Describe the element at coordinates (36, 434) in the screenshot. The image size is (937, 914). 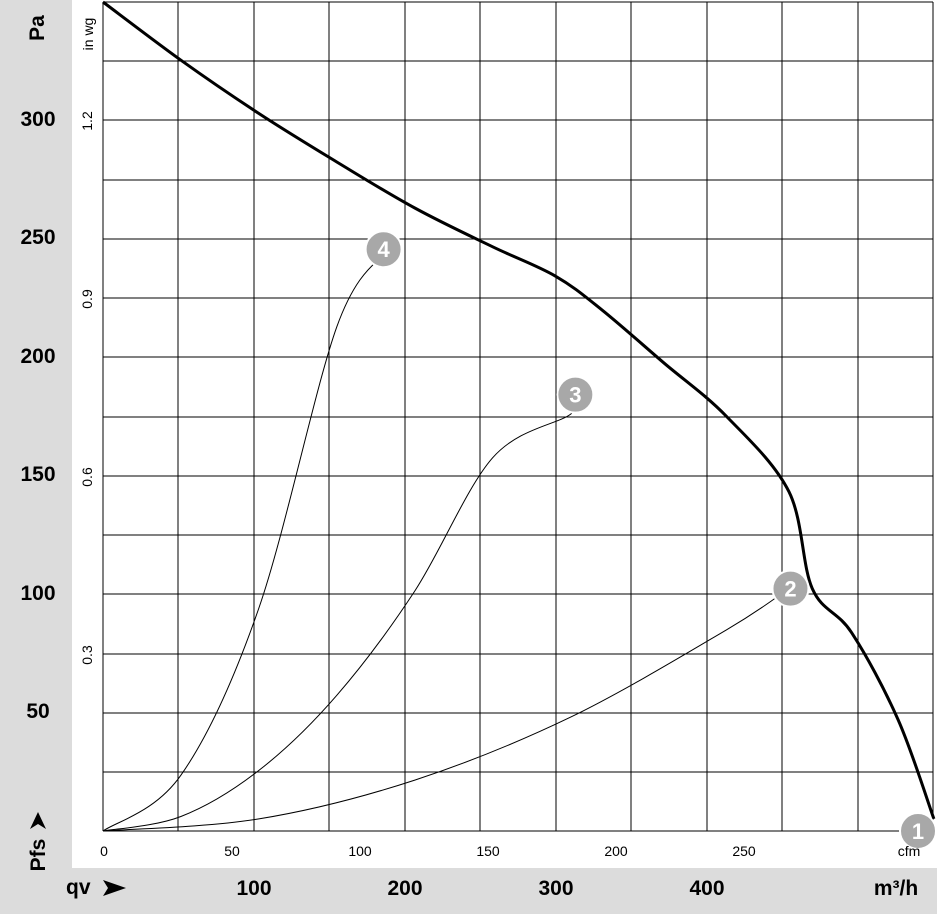
I see `y-axis-band` at that location.